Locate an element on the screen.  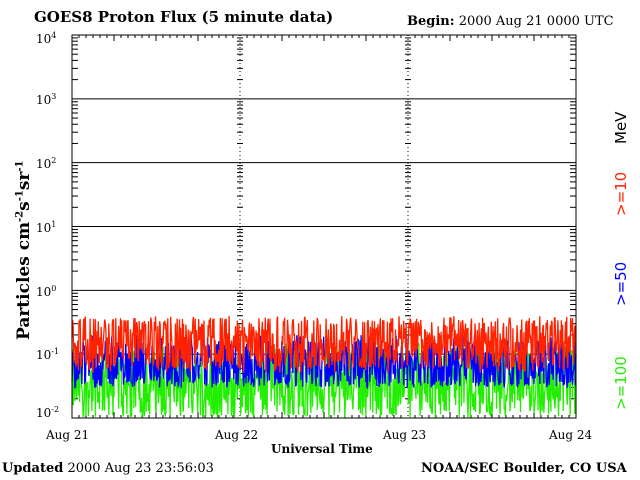
y-tick-label: 100 is located at coordinates (46, 291).